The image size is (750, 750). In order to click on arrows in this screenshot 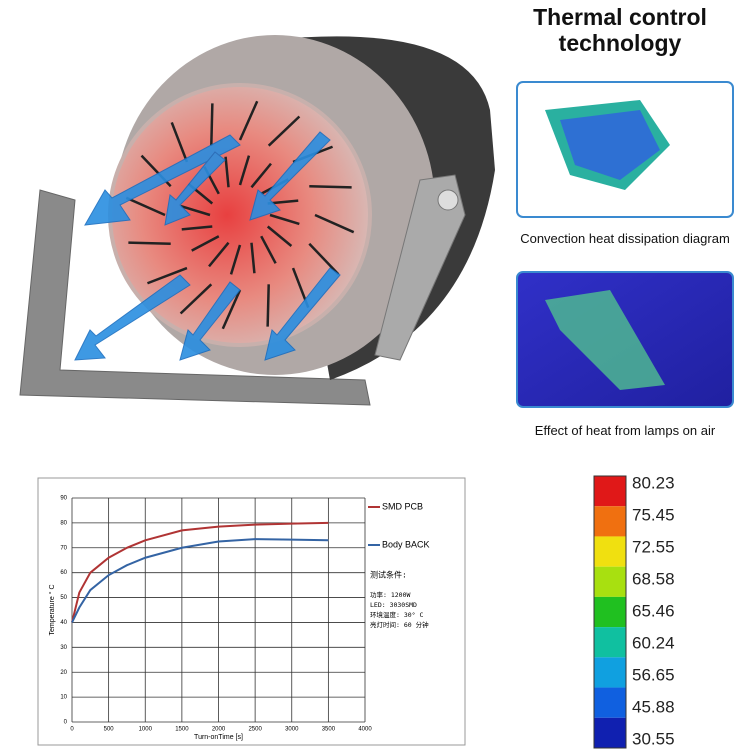, I will do `click(207, 246)`.